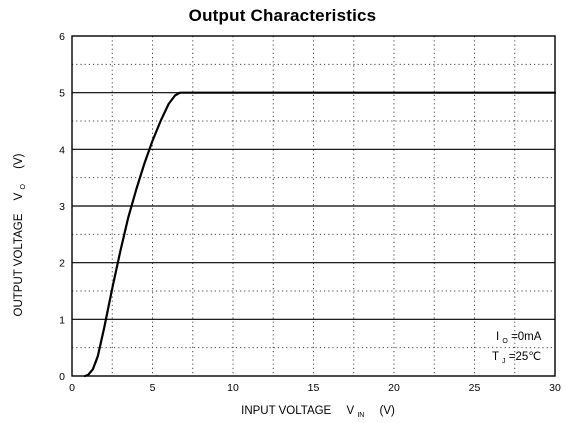 Image resolution: width=565 pixels, height=423 pixels. Describe the element at coordinates (350, 411) in the screenshot. I see `x-axis-symbol: V` at that location.